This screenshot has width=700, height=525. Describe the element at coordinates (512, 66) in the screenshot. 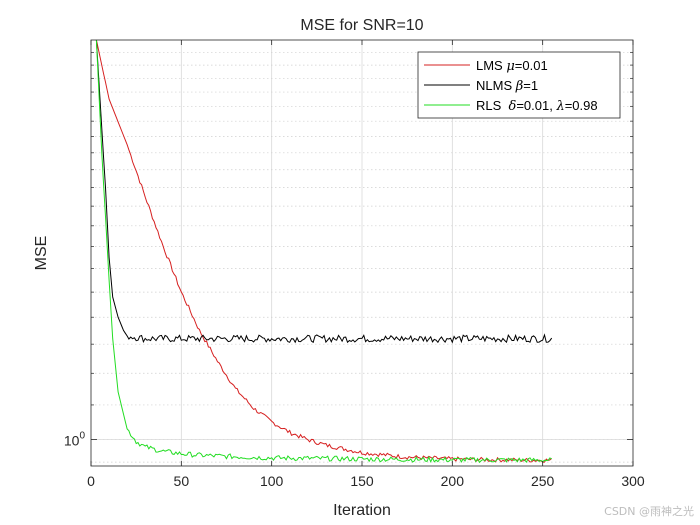

I see `legend-entry-lms: LMS μ=0.01` at that location.